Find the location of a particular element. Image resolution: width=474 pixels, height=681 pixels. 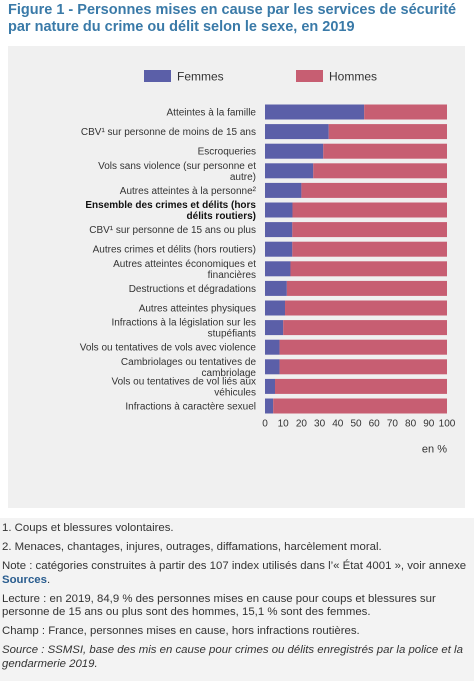

category-label-7: Autres crimes et délits (hors routiers) is located at coordinates (174, 250).